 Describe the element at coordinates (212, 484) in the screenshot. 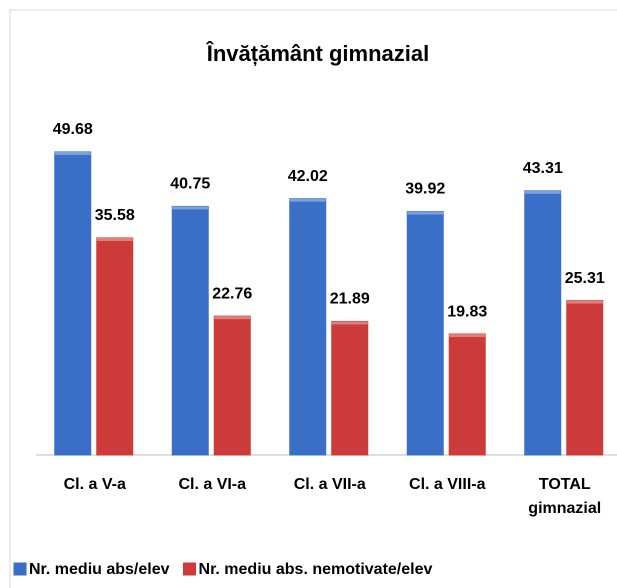

I see `x-tick-label: Cl. a VI-a` at that location.